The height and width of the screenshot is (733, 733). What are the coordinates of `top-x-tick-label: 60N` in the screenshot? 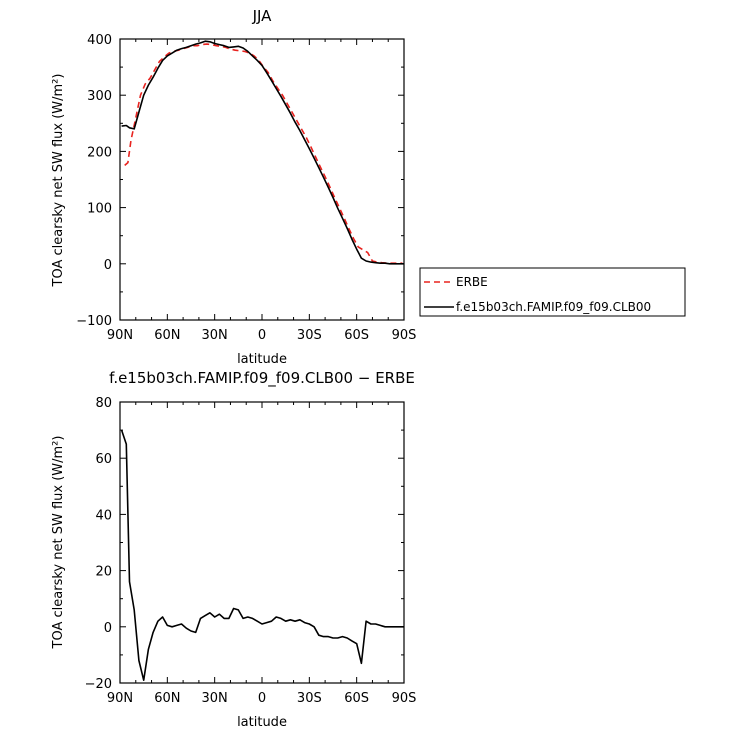 It's located at (167, 335).